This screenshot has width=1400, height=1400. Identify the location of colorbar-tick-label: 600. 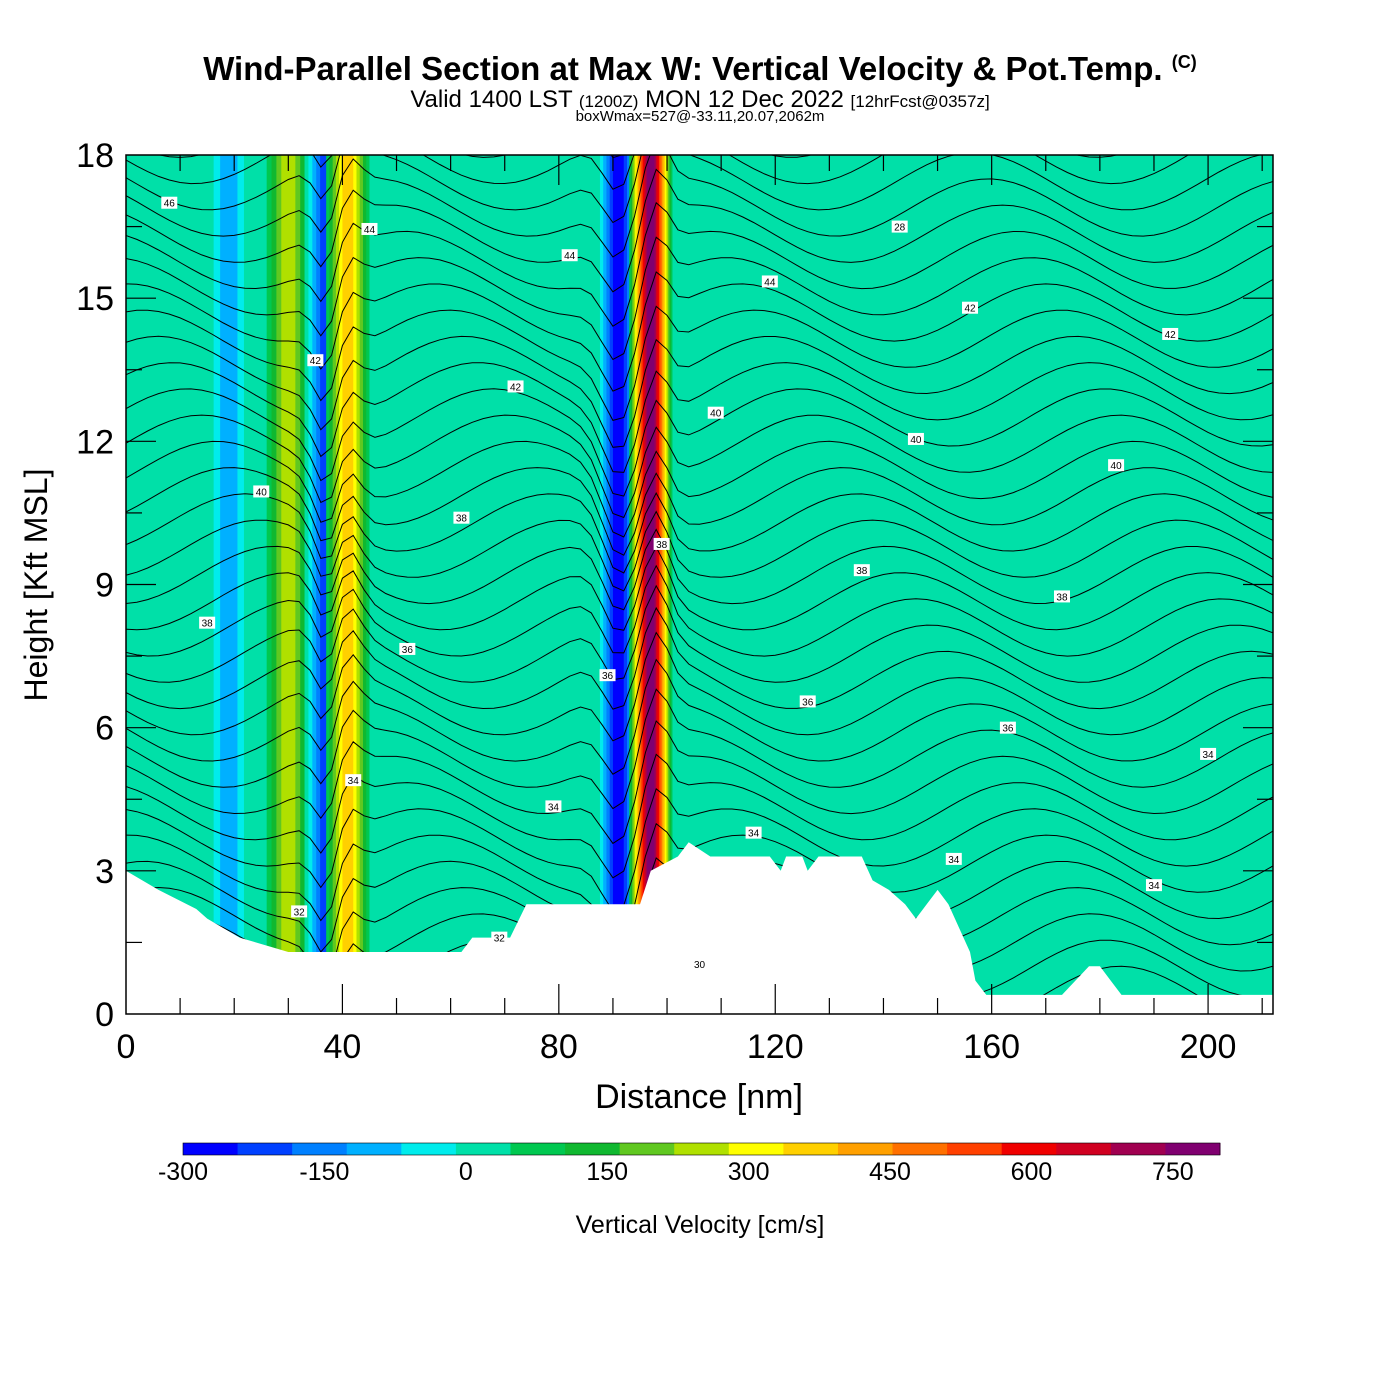
(1032, 1172).